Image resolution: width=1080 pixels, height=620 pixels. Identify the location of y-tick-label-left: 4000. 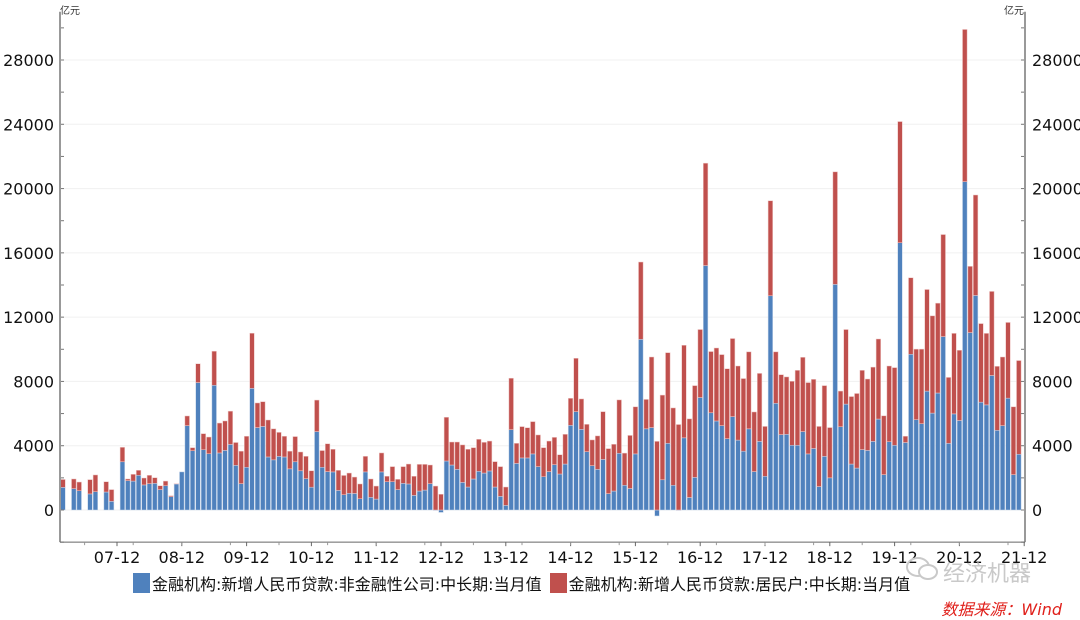
(33, 446).